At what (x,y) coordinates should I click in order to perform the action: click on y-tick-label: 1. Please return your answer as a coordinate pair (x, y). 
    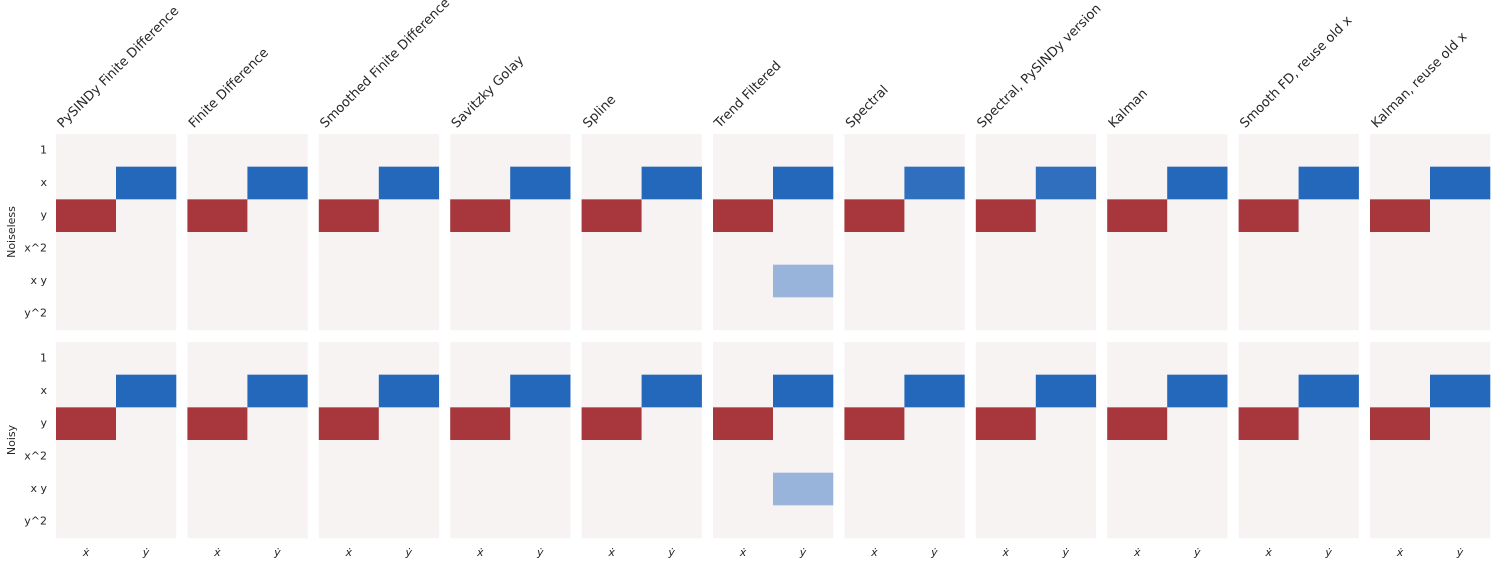
    Looking at the image, I should click on (43, 357).